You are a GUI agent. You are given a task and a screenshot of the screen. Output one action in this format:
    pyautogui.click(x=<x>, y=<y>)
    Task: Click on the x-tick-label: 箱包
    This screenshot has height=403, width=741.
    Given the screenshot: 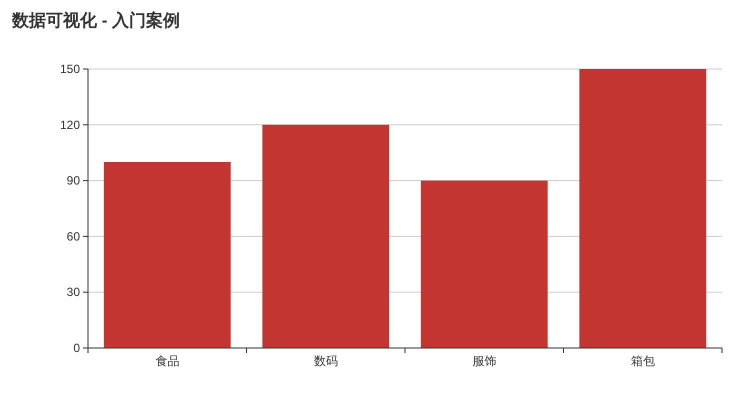 What is the action you would take?
    pyautogui.click(x=642, y=361)
    